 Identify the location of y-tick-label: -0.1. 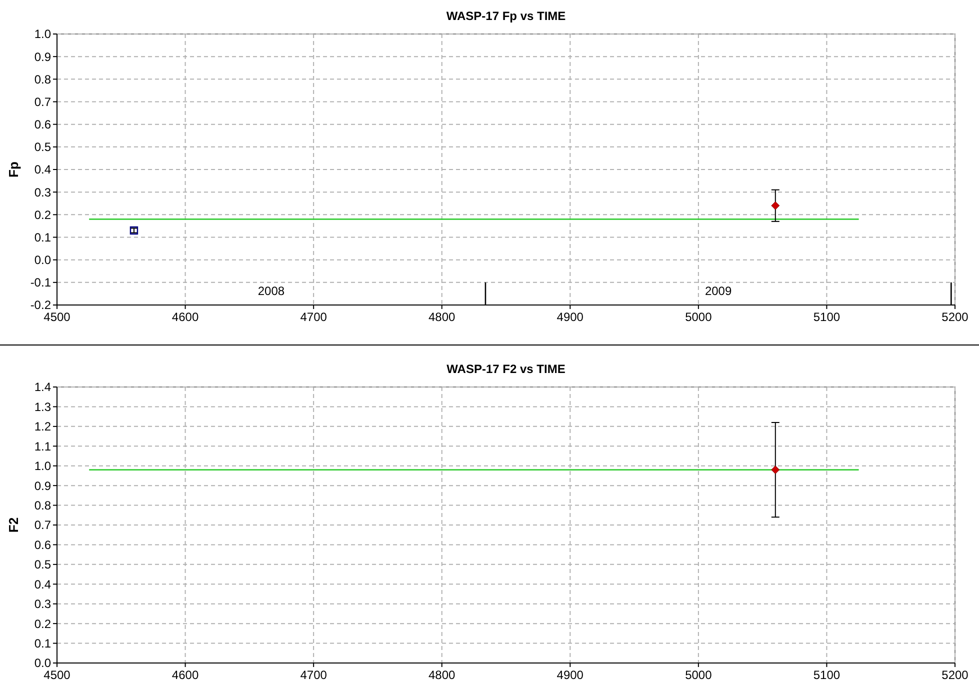
(41, 283).